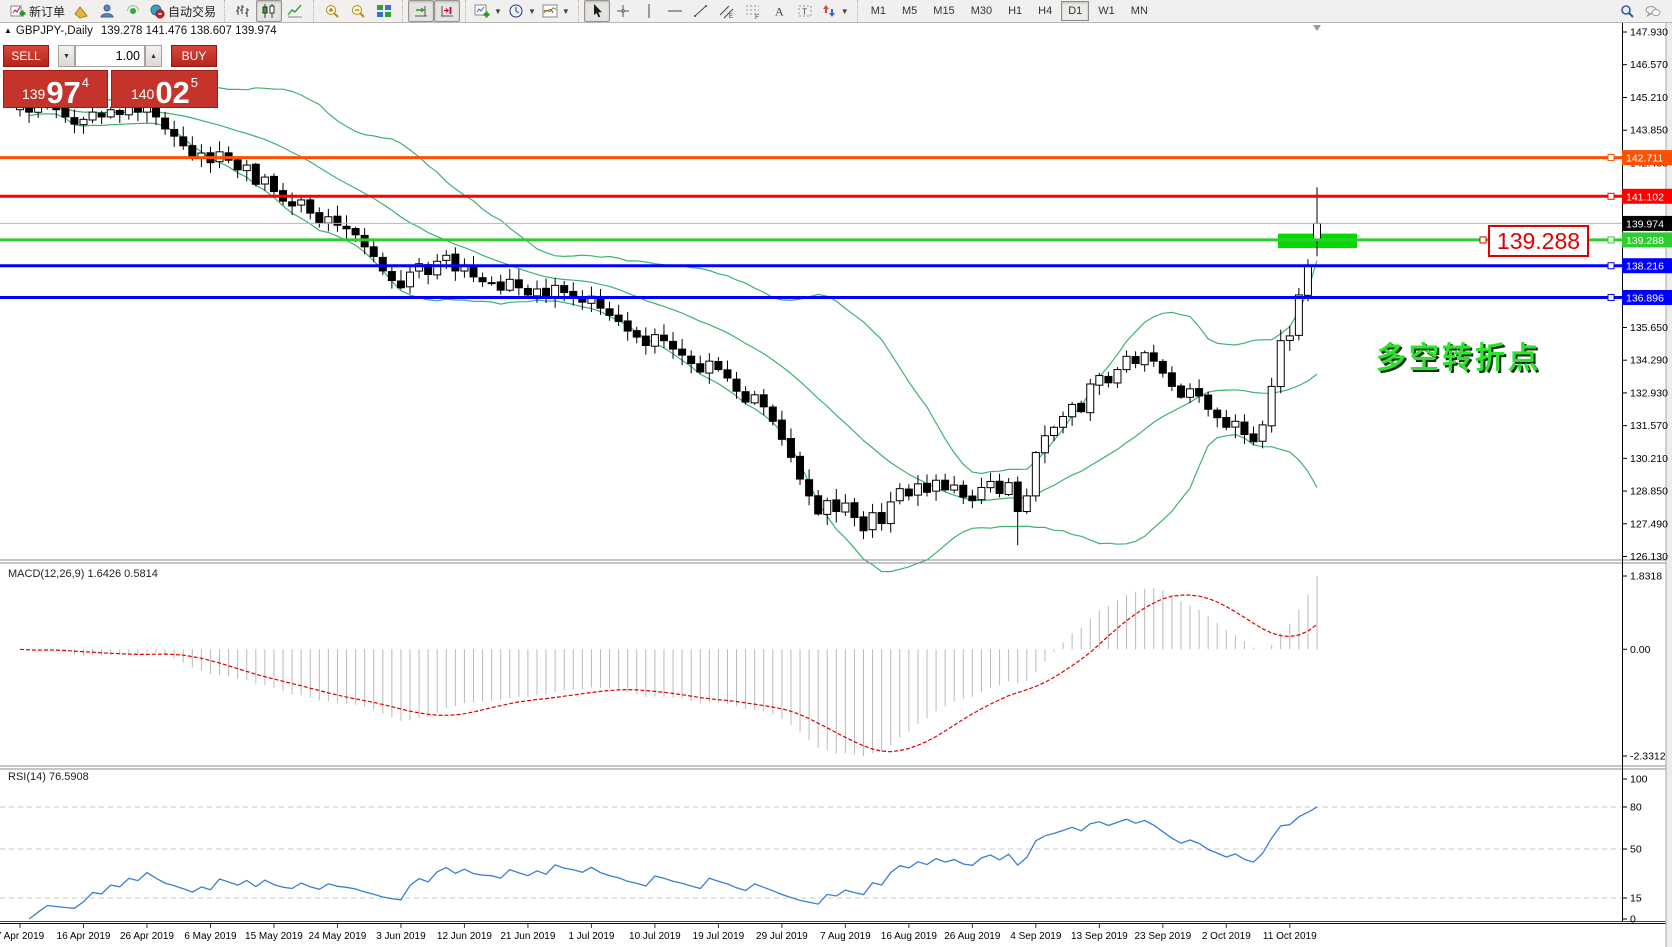 The image size is (1672, 947). What do you see at coordinates (54, 31) in the screenshot?
I see `symbol-period-label: GBPJPY-,Daily` at bounding box center [54, 31].